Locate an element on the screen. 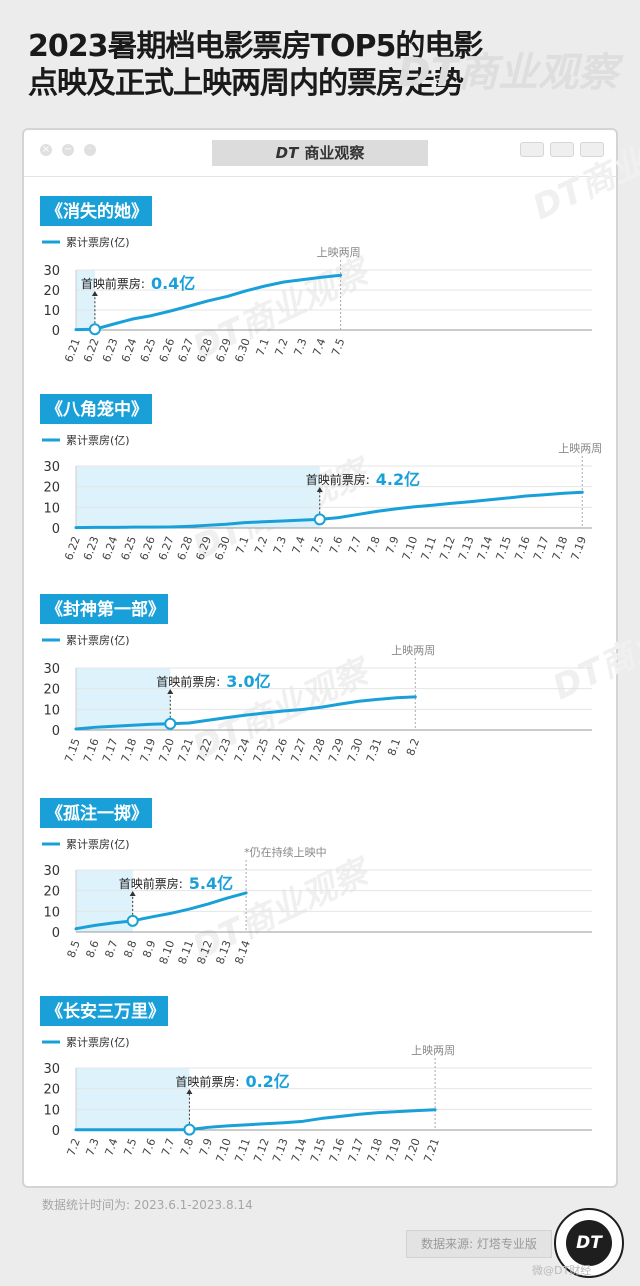  x-tick-label: 8.10 is located at coordinates (167, 952).